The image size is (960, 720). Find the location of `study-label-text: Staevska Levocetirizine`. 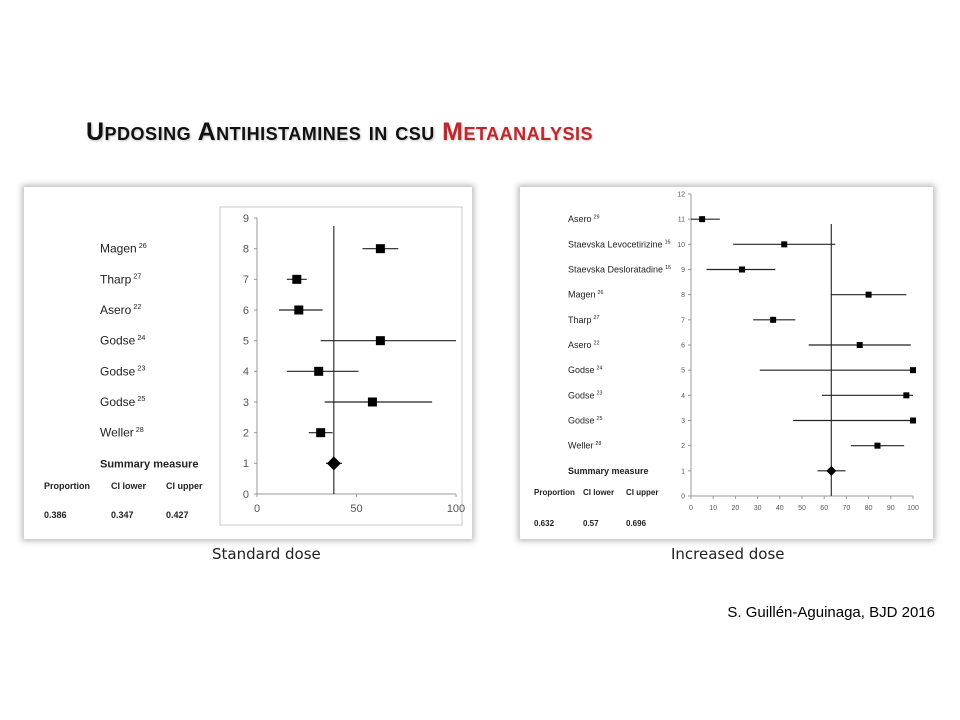

study-label-text: Staevska Levocetirizine is located at coordinates (615, 244).